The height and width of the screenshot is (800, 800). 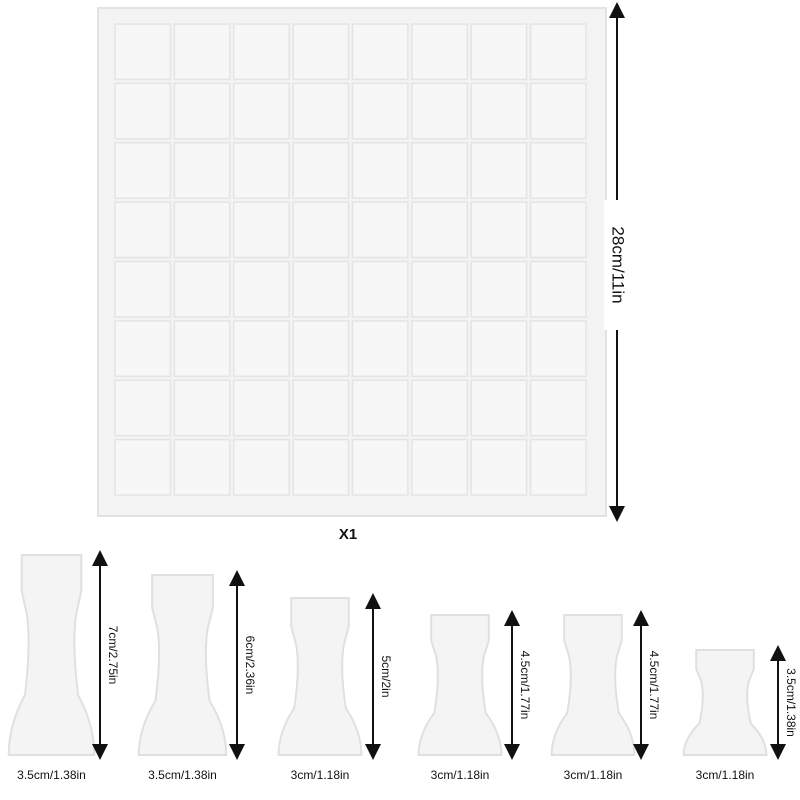 What do you see at coordinates (386, 676) in the screenshot?
I see `piece-height-label: 5cm/2in` at bounding box center [386, 676].